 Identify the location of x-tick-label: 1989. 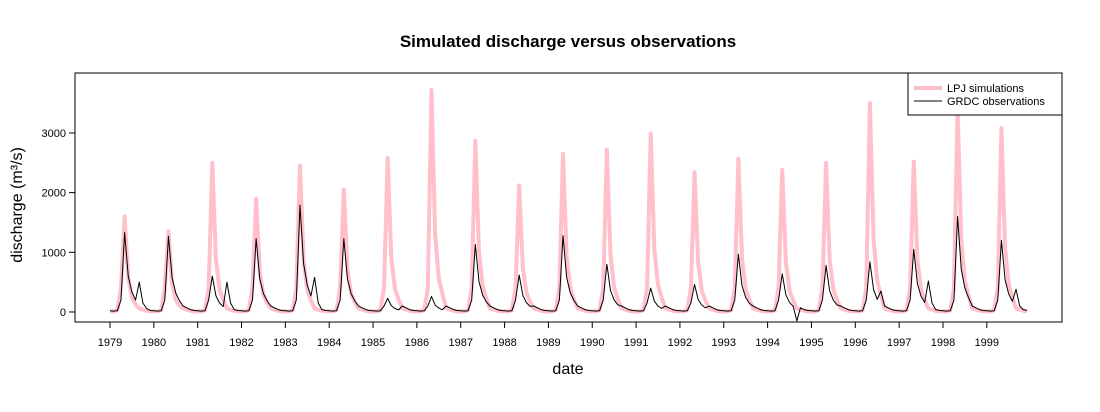
(548, 343).